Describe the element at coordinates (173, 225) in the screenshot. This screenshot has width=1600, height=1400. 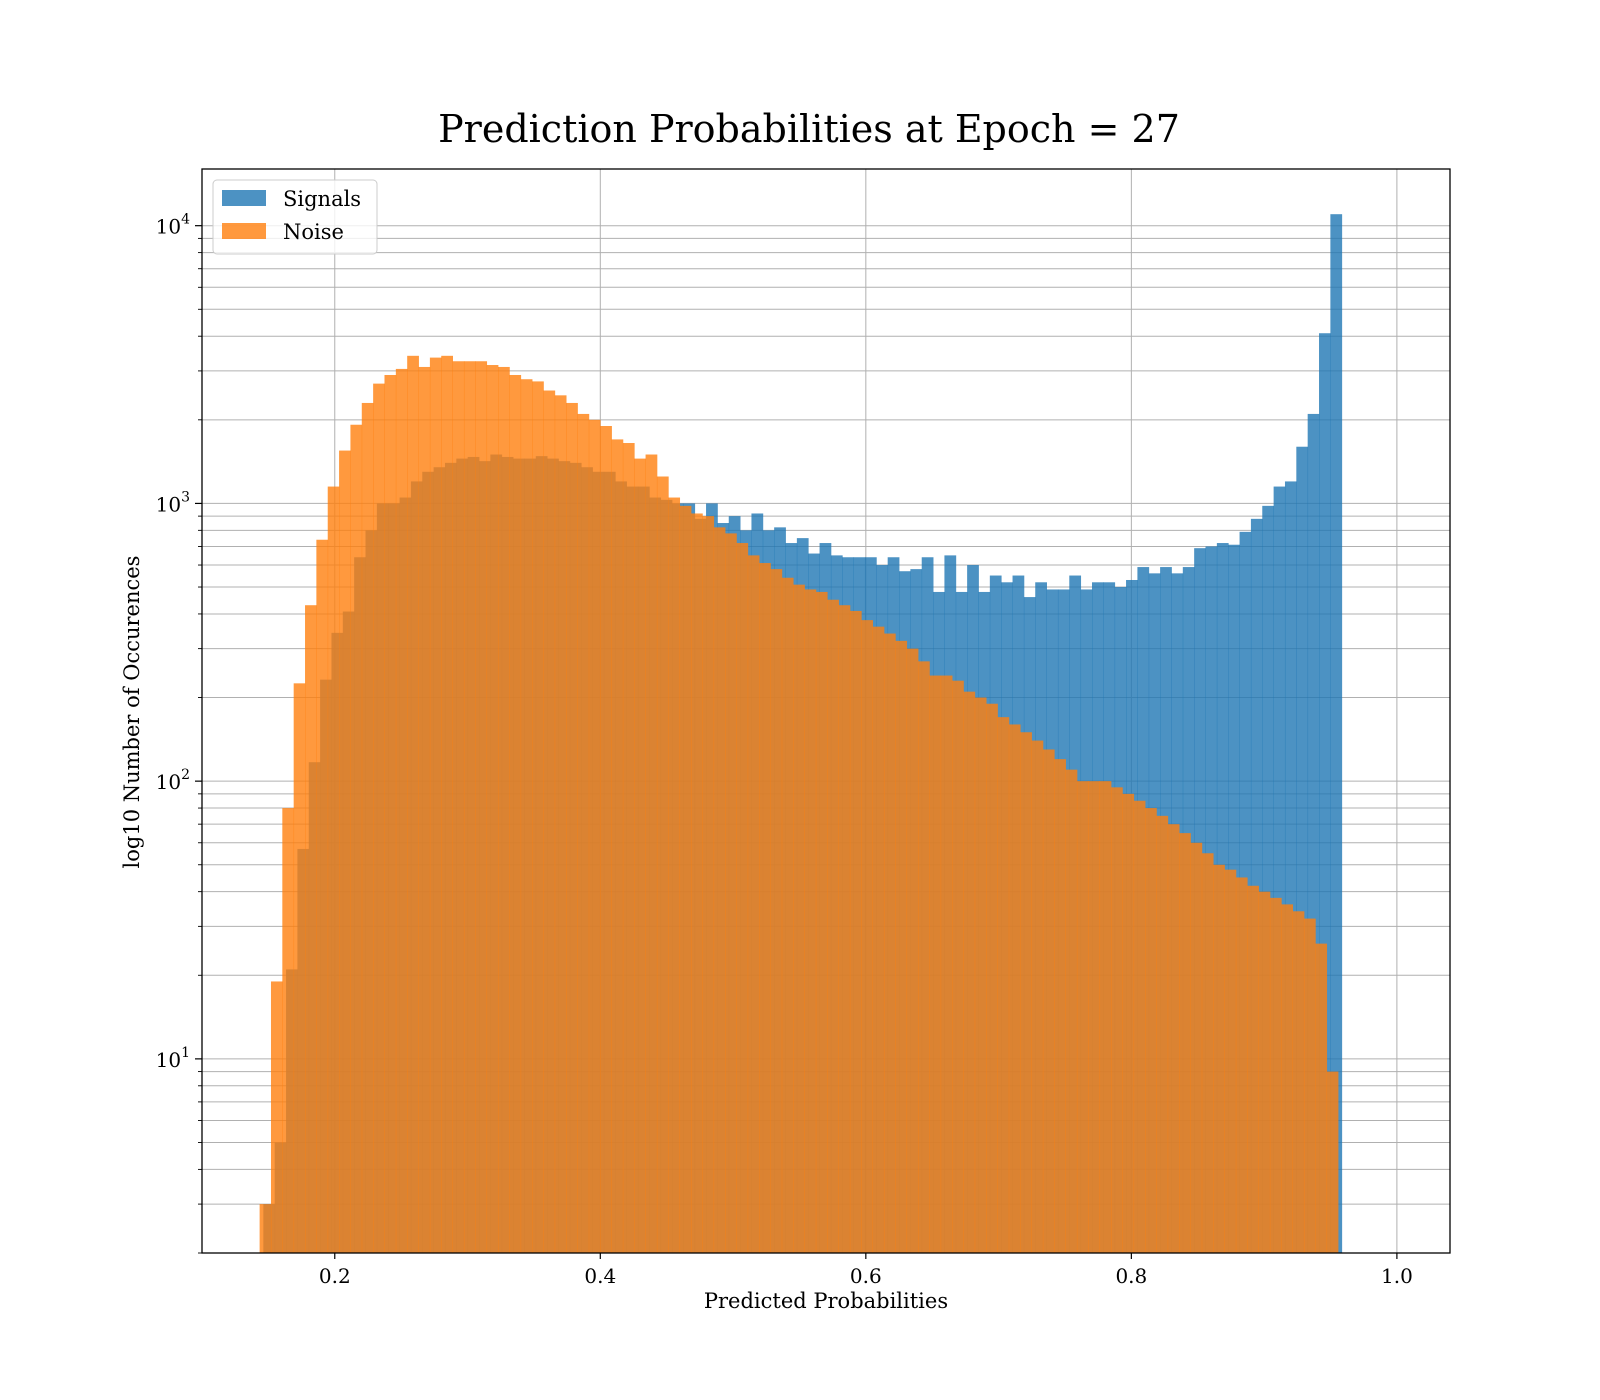
I see `y-tick-label: 10⁴` at that location.